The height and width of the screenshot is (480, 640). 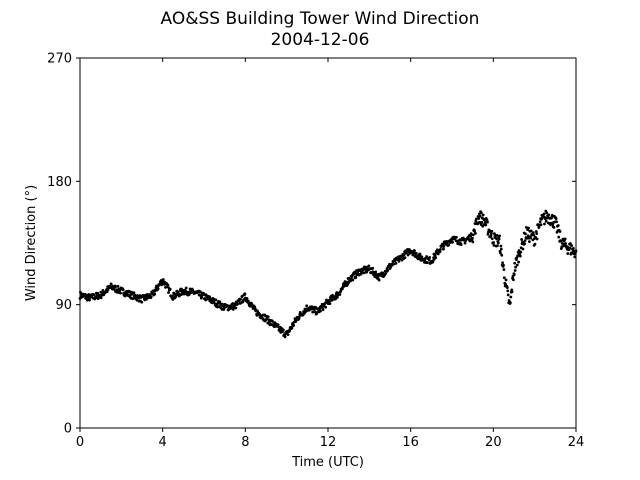 I want to click on y-axis-label: Wind Direction (°), so click(x=31, y=243).